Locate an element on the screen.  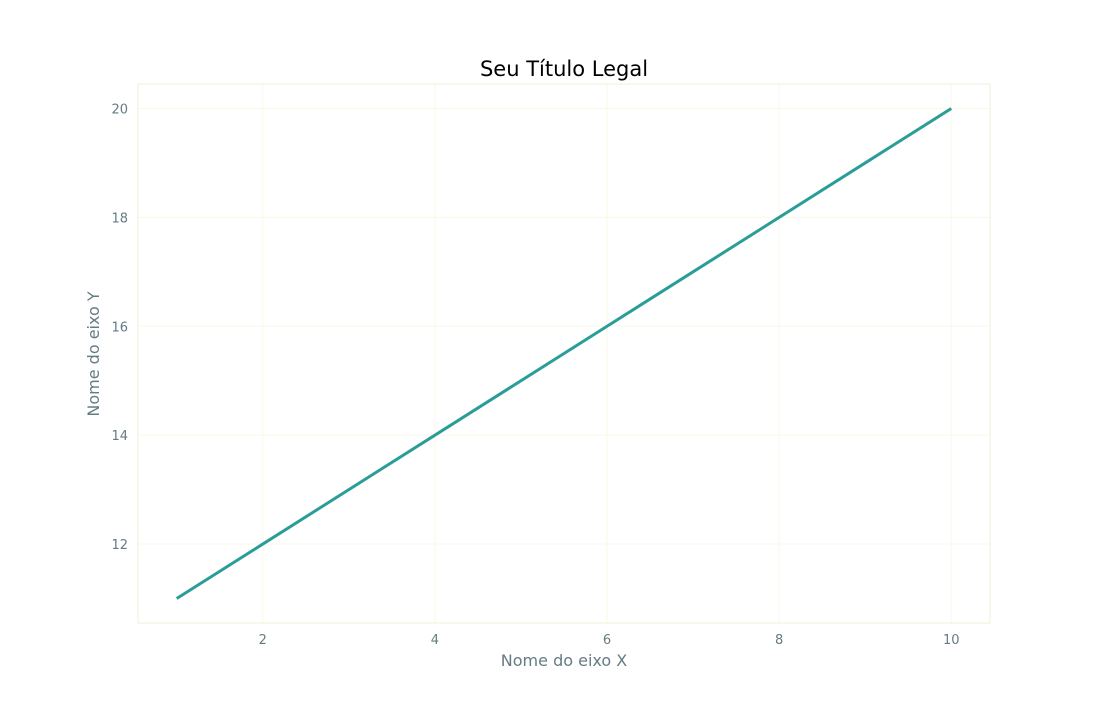
x-tick-label: 6 is located at coordinates (607, 640).